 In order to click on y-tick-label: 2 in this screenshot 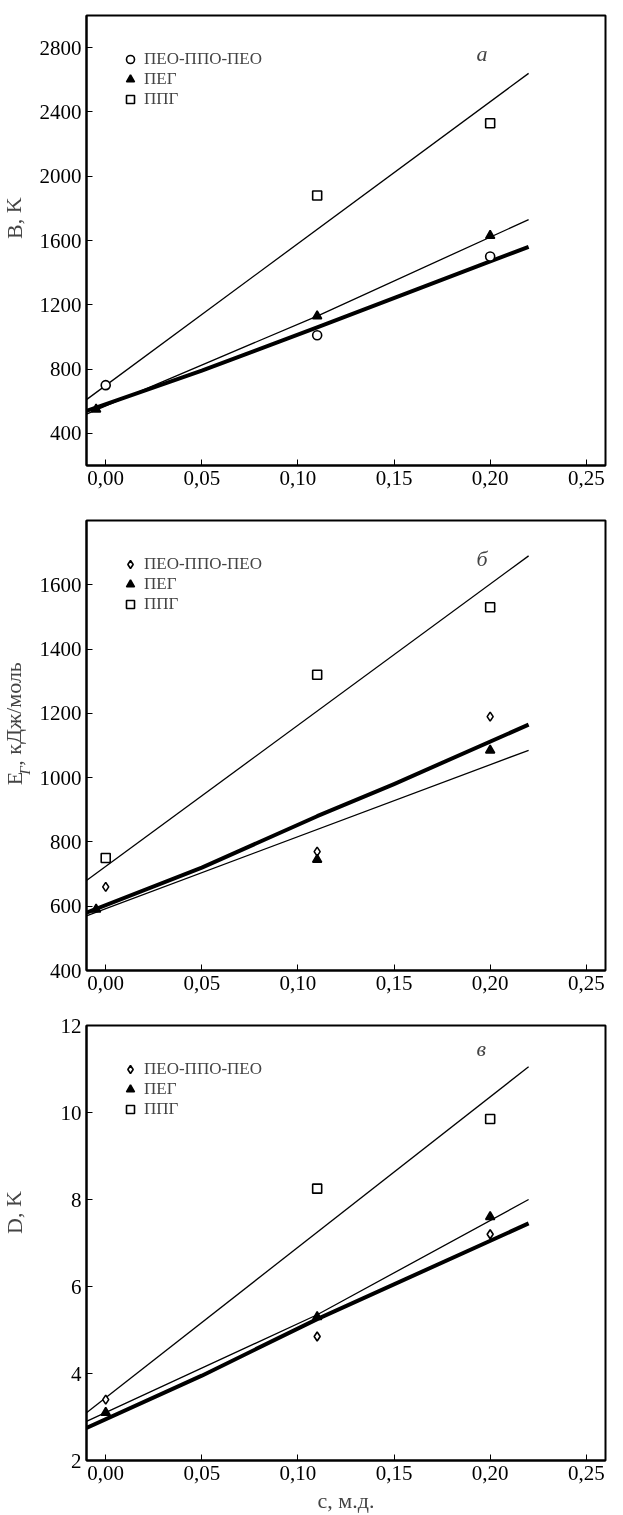, I will do `click(76, 1460)`.